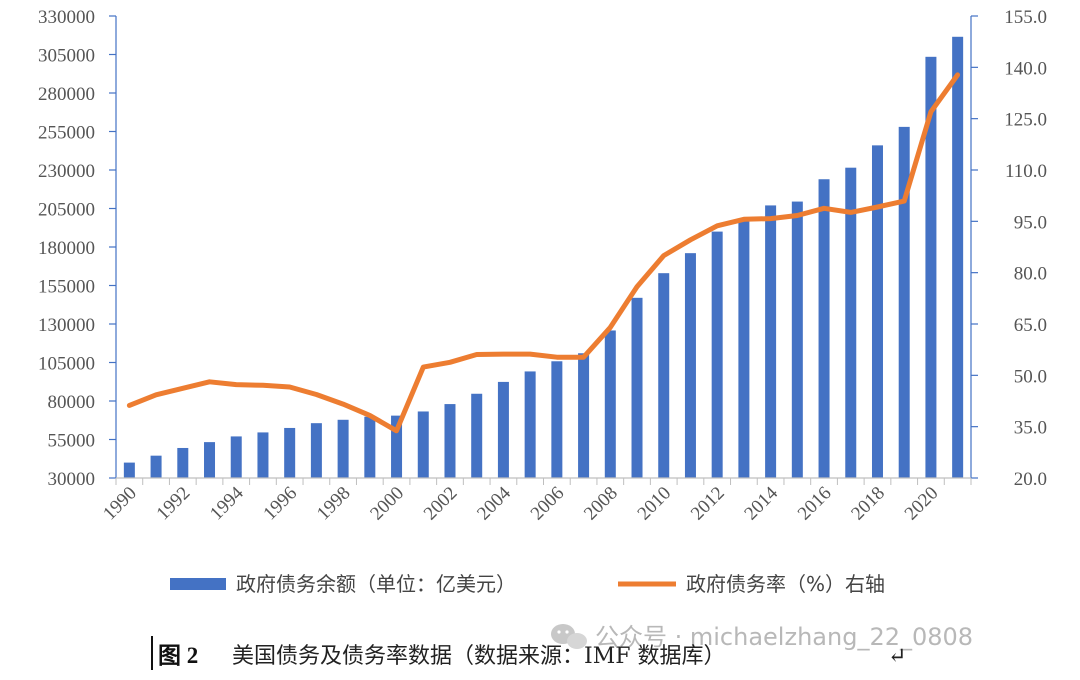 This screenshot has width=1080, height=680. I want to click on watermark-text: 公众号 · michaelzhang_22_0808, so click(784, 637).